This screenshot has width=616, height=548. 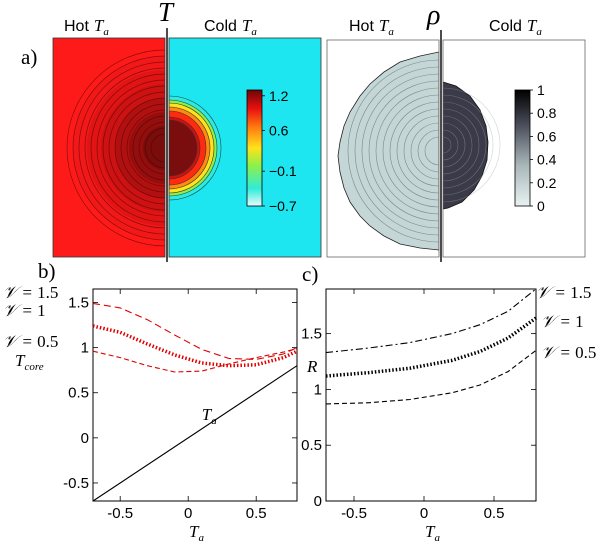 What do you see at coordinates (547, 183) in the screenshot?
I see `colorbar-tick-label: 0.2` at bounding box center [547, 183].